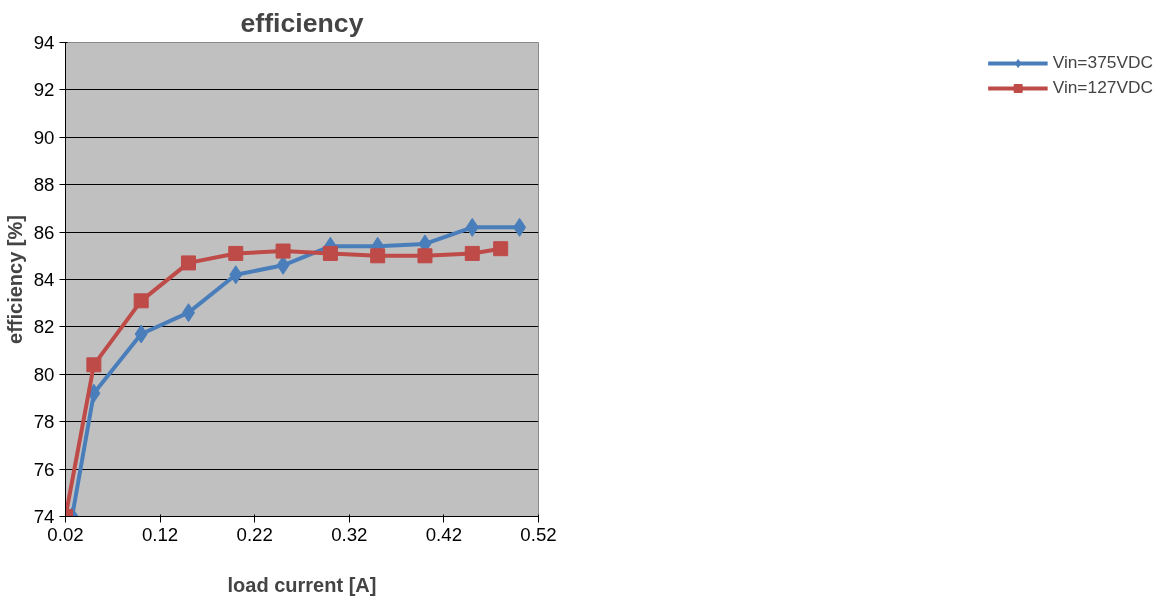 Image resolution: width=1163 pixels, height=598 pixels. I want to click on y-tick-label: 80, so click(44, 374).